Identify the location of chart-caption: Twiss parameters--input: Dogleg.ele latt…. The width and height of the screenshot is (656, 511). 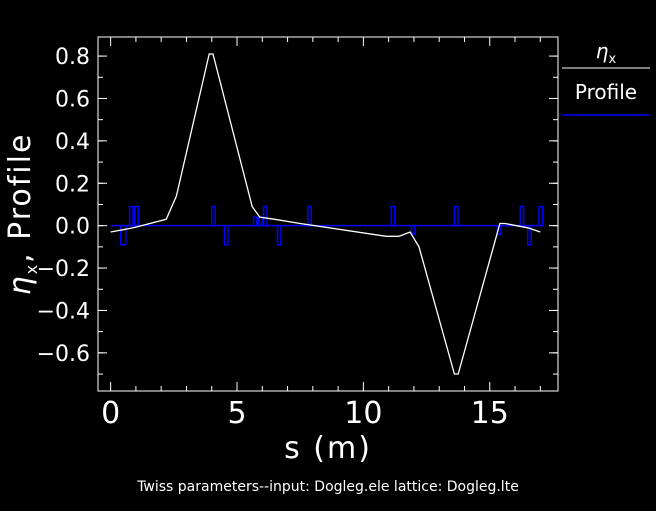
(327, 487).